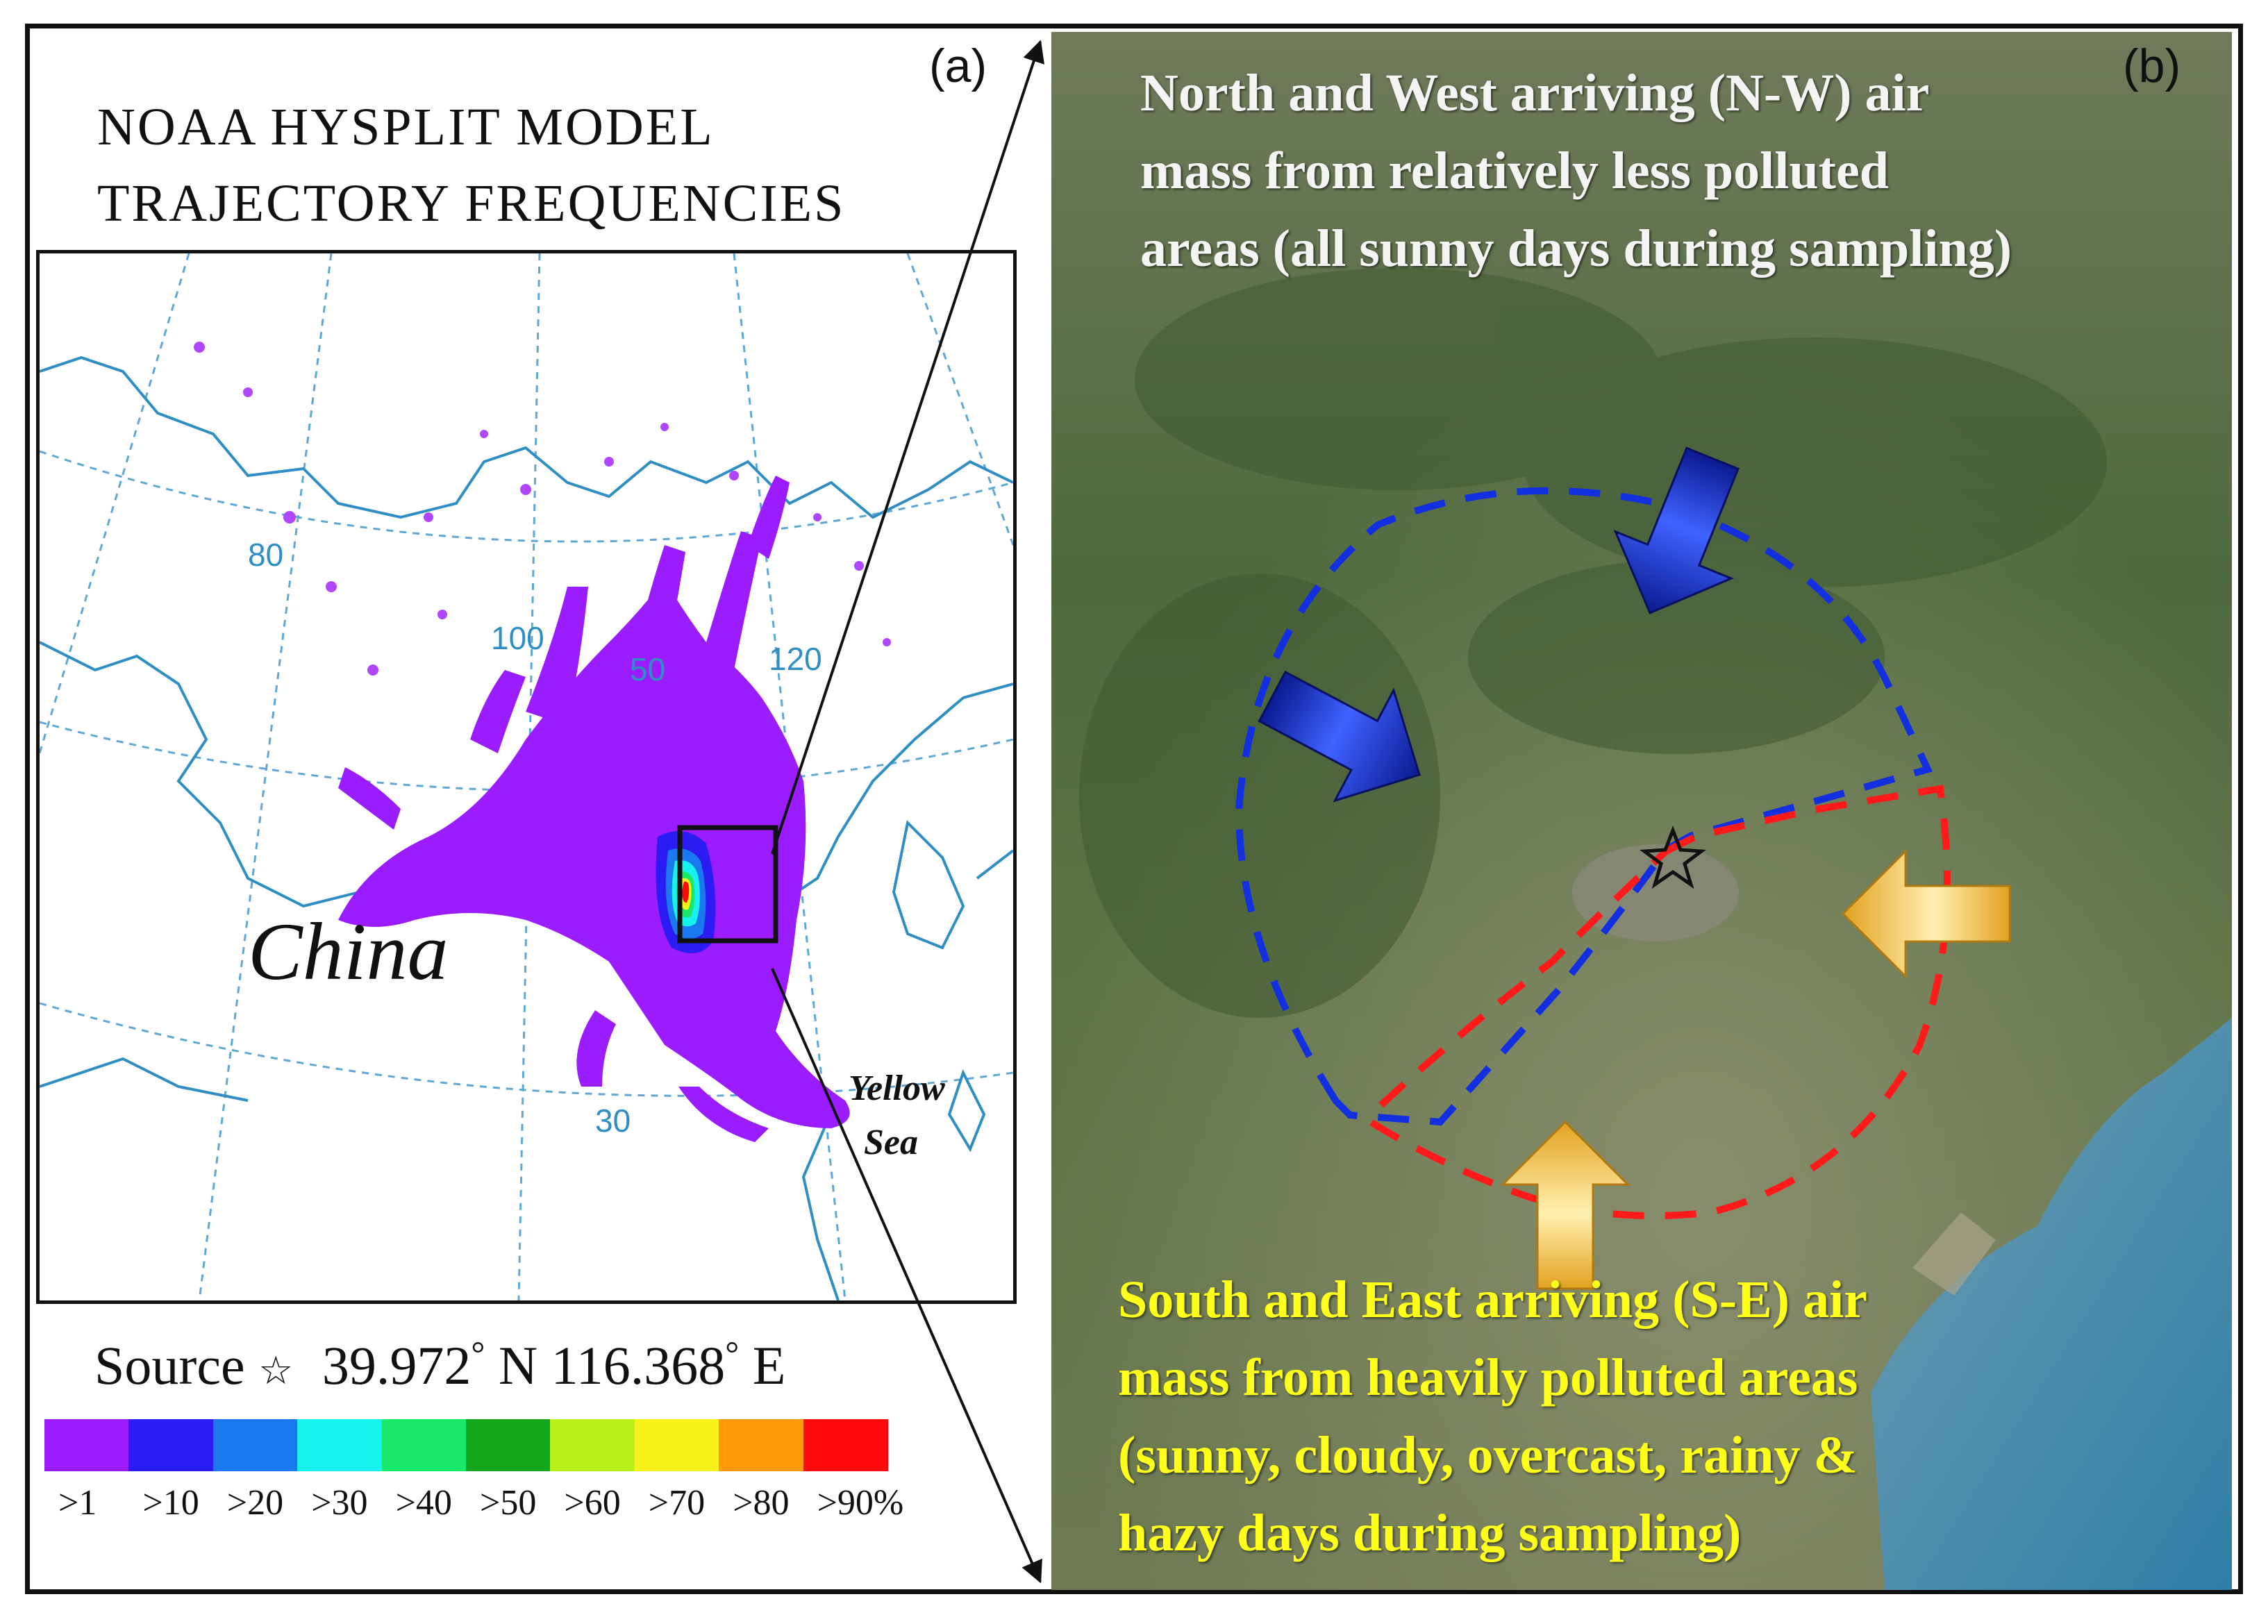  I want to click on country-label: China, so click(348, 952).